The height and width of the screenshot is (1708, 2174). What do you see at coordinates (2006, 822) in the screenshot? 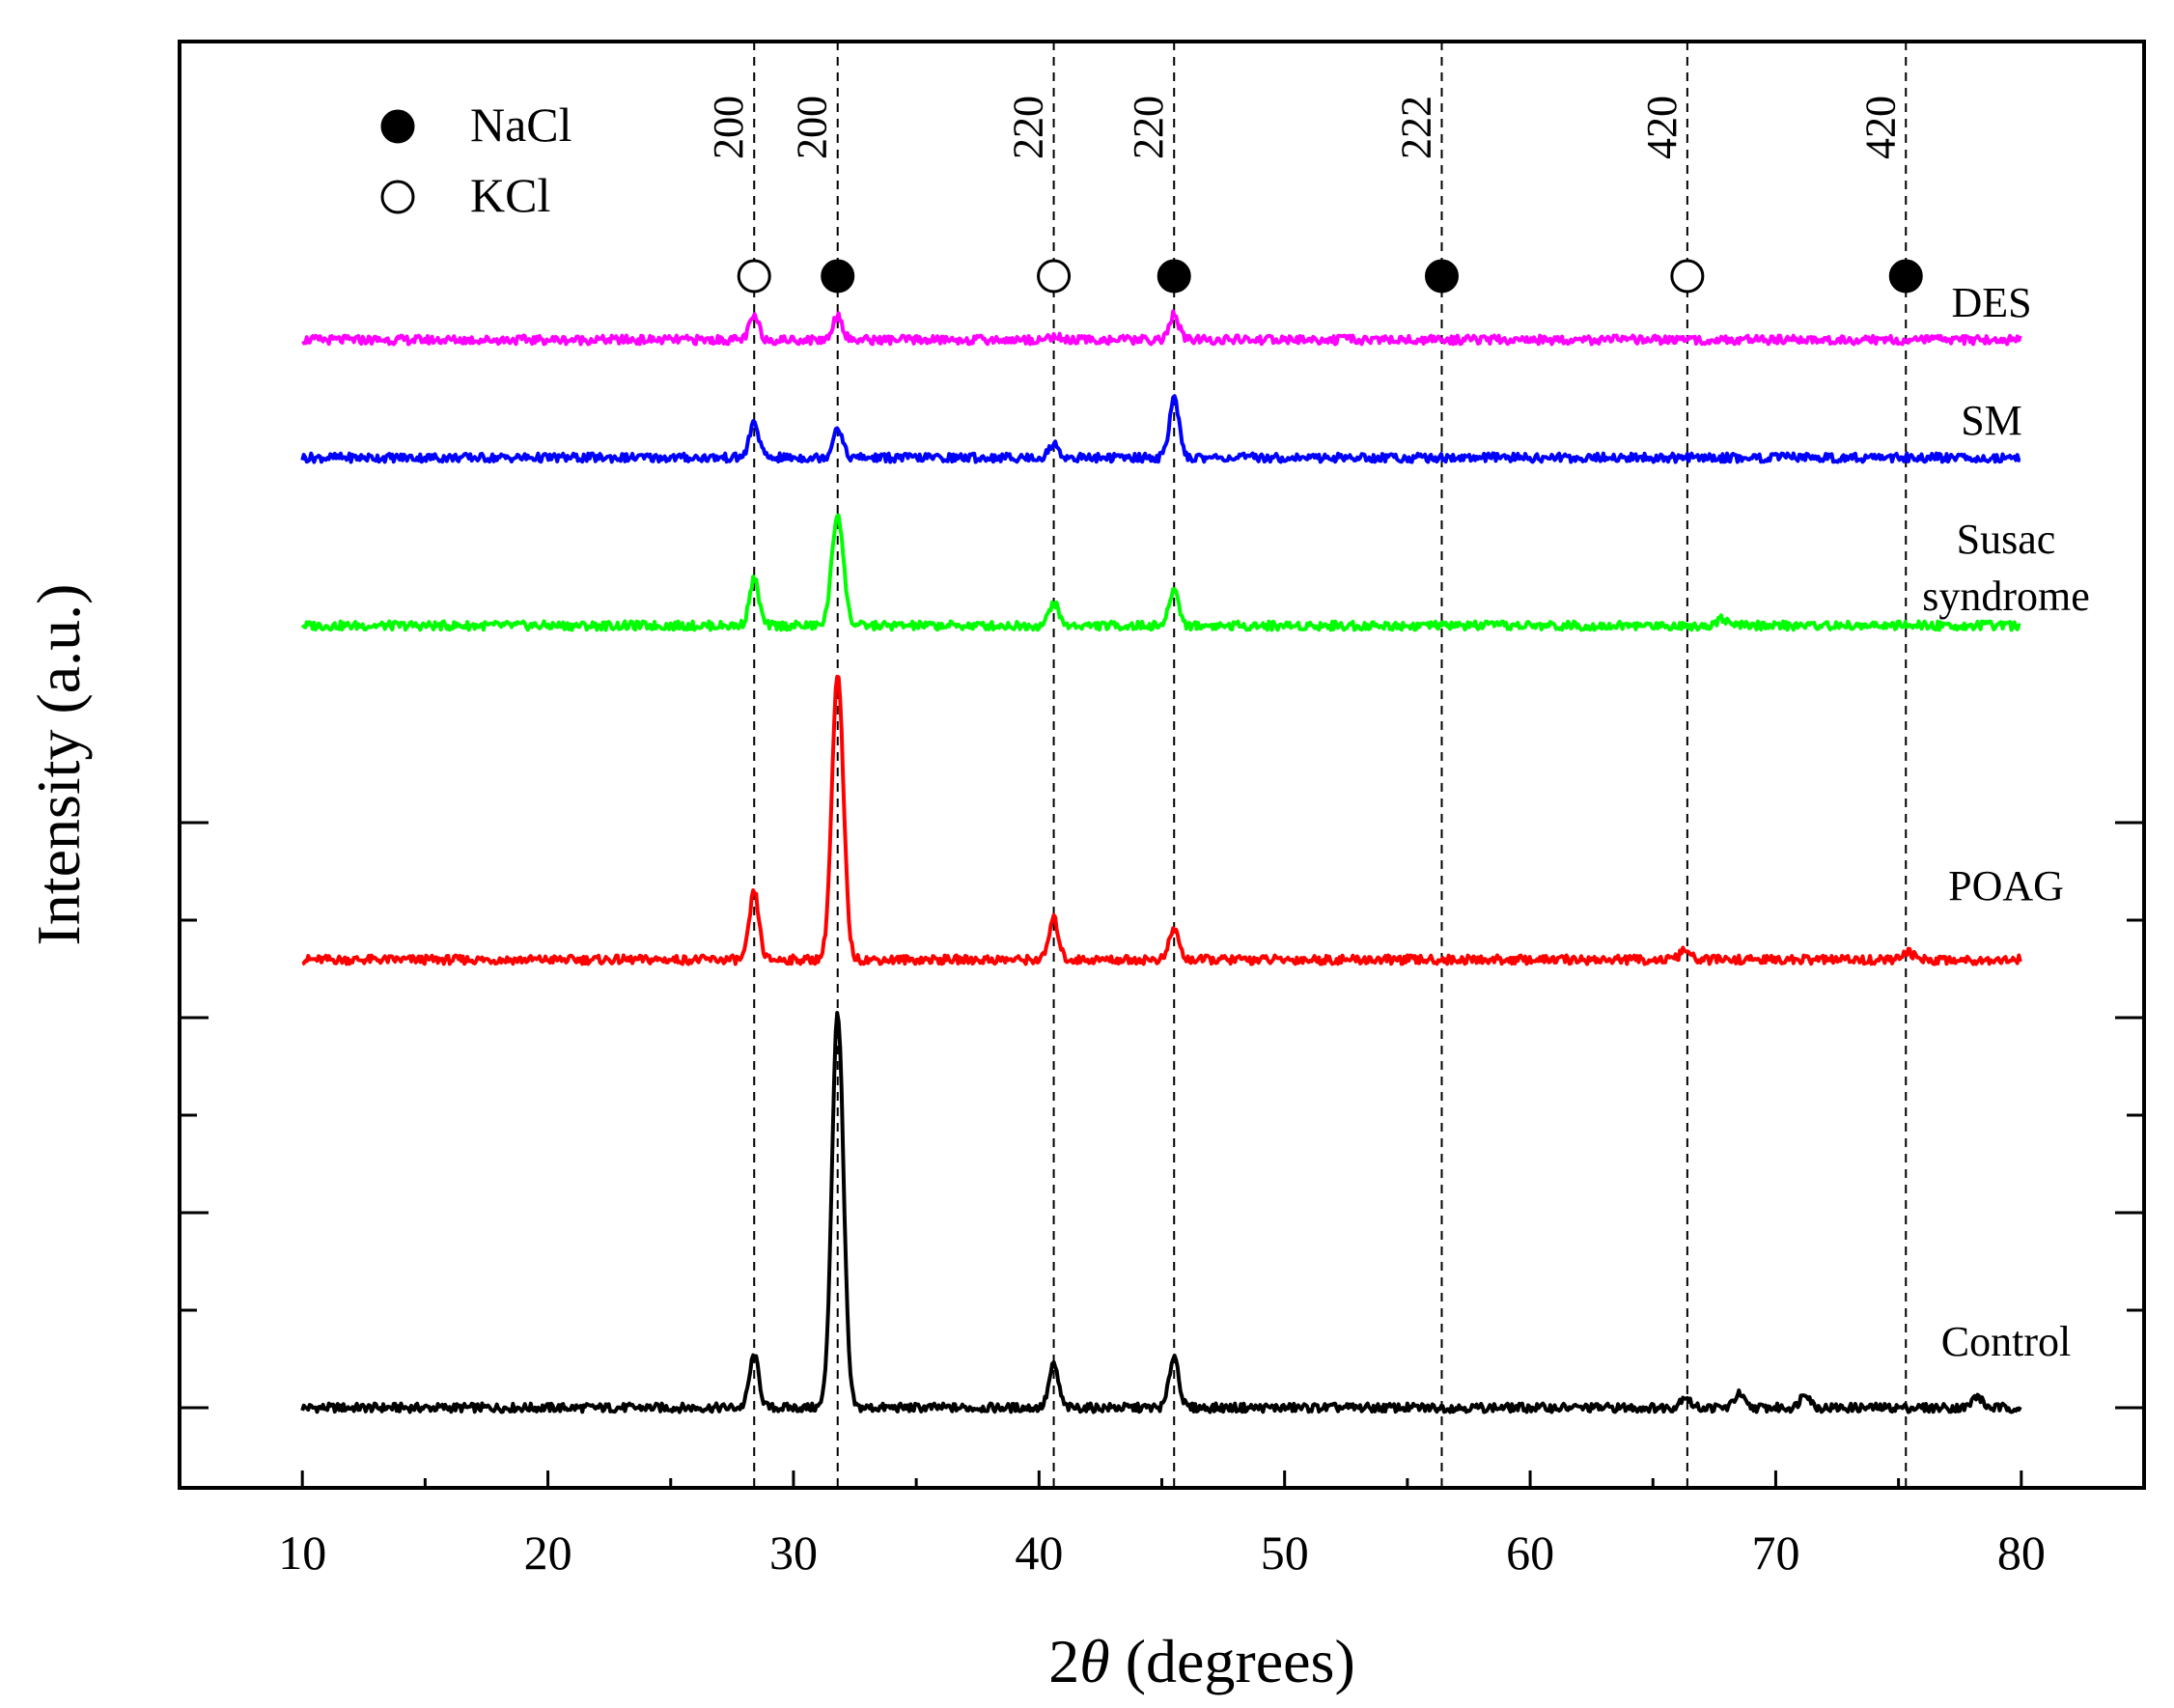
I see `series-labels: DES SM Susac syndrome POAG Control` at bounding box center [2006, 822].